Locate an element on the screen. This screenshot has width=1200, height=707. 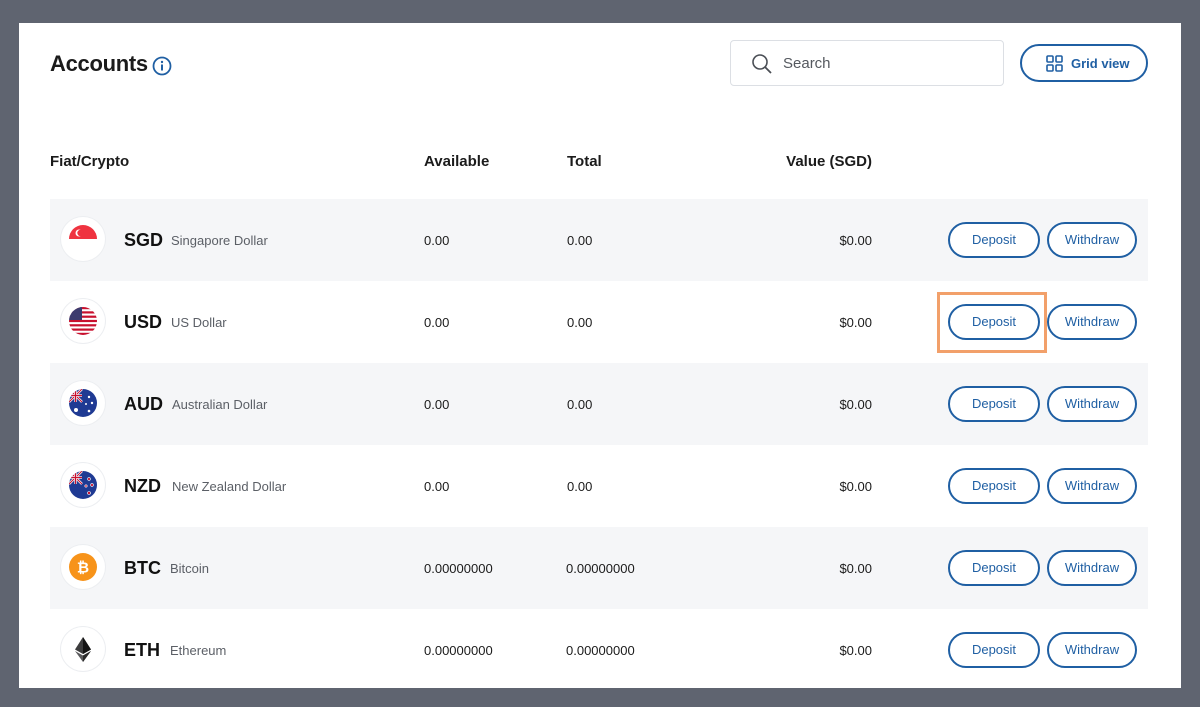
currency-code: BTC is located at coordinates (142, 568).